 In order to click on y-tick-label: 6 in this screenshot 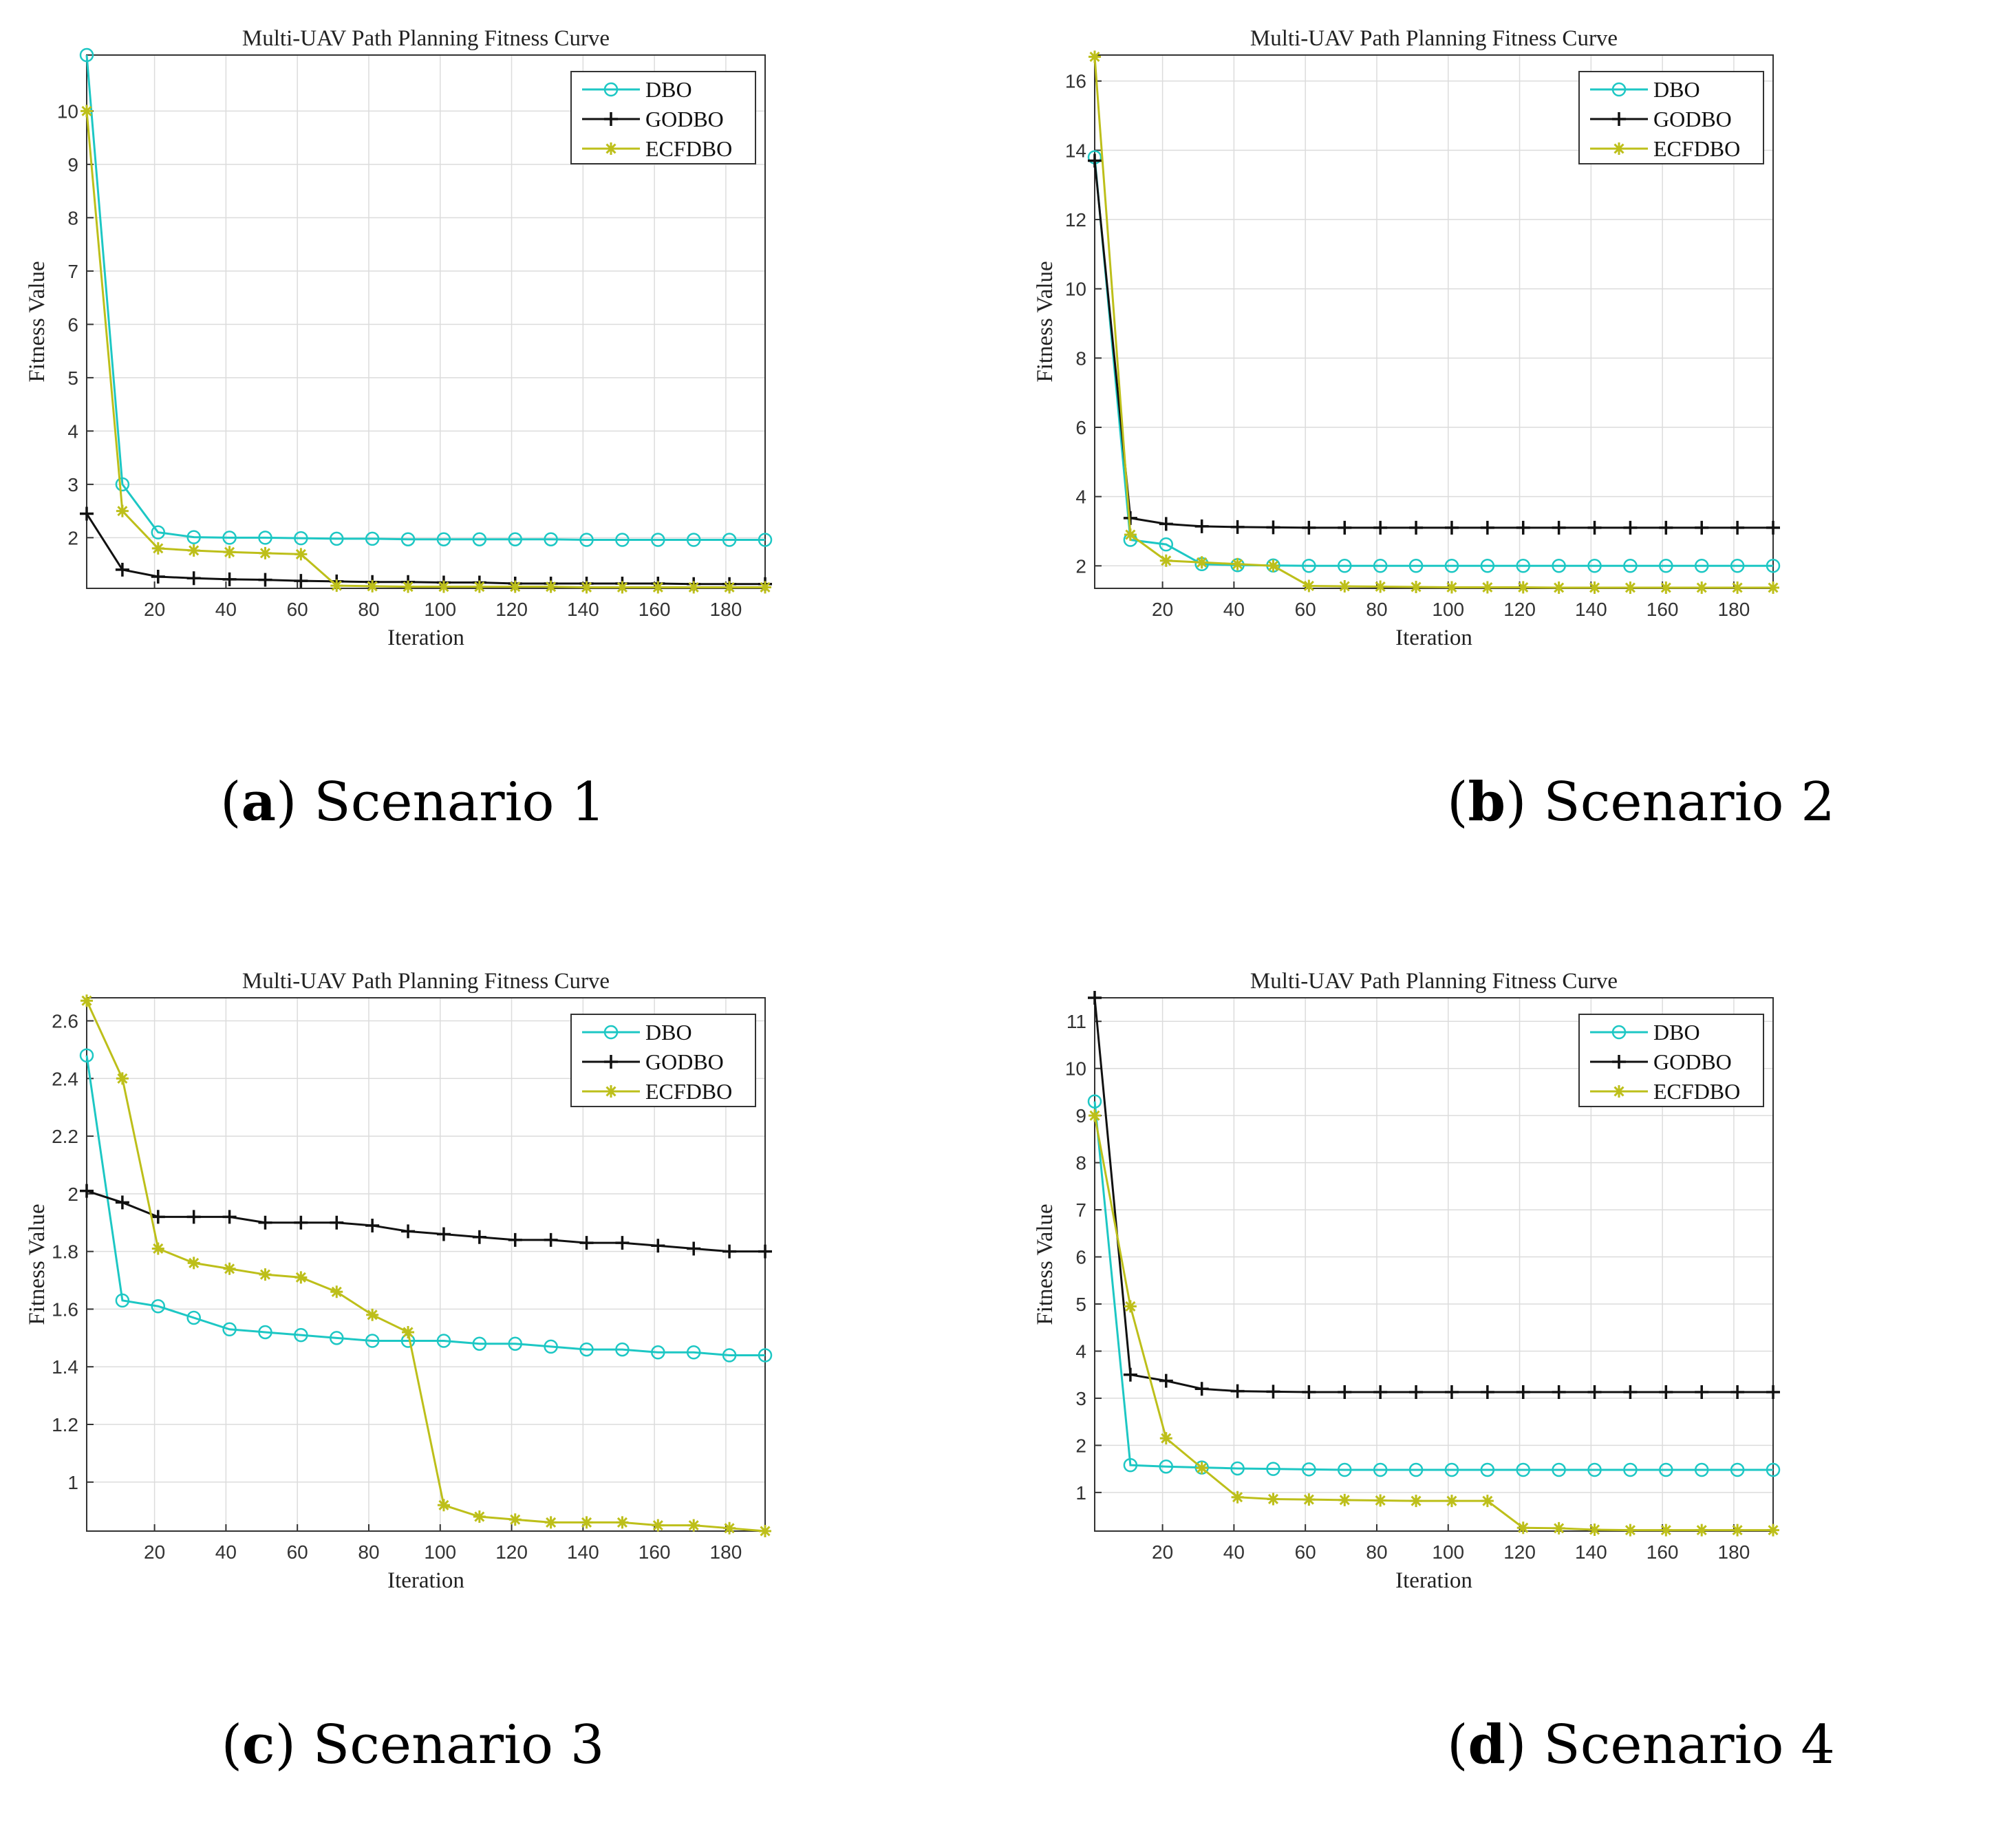, I will do `click(1080, 428)`.